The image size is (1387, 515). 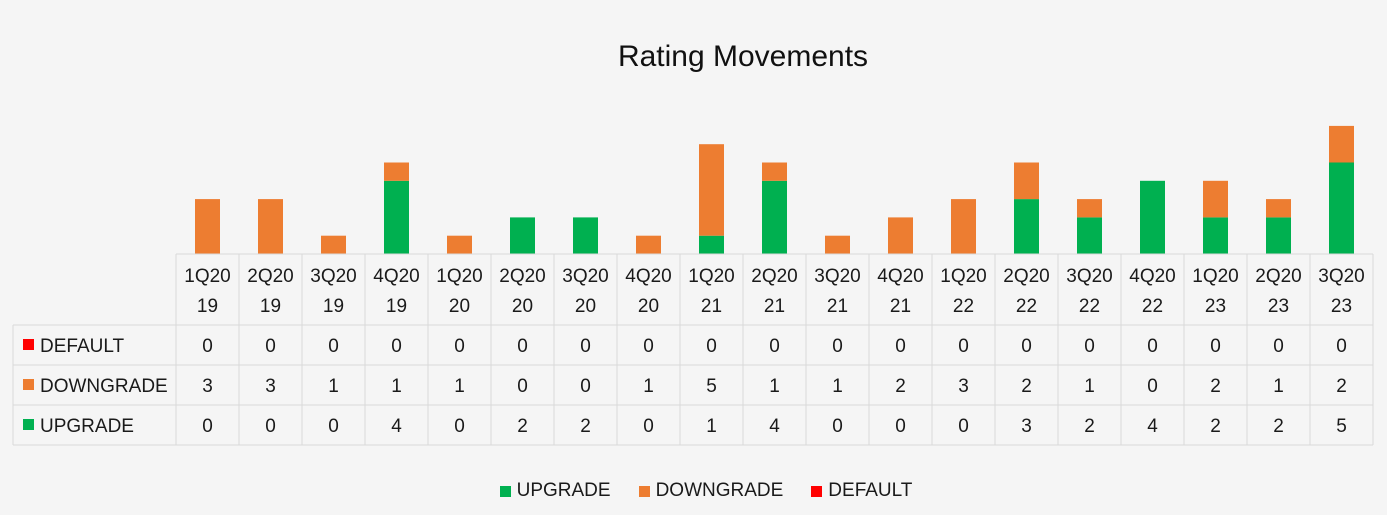 I want to click on legend: UPGRADE DOWNGRADE DEFAULT, so click(x=693, y=491).